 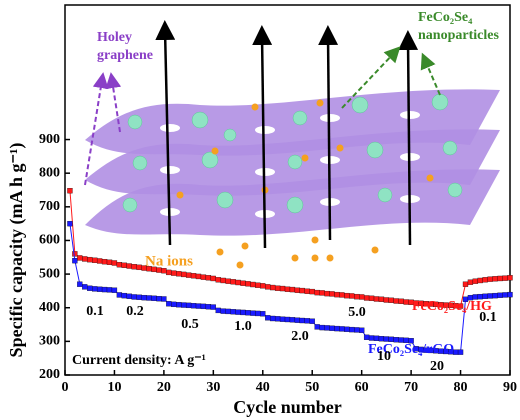 What do you see at coordinates (437, 366) in the screenshot?
I see `rate-label: 20` at bounding box center [437, 366].